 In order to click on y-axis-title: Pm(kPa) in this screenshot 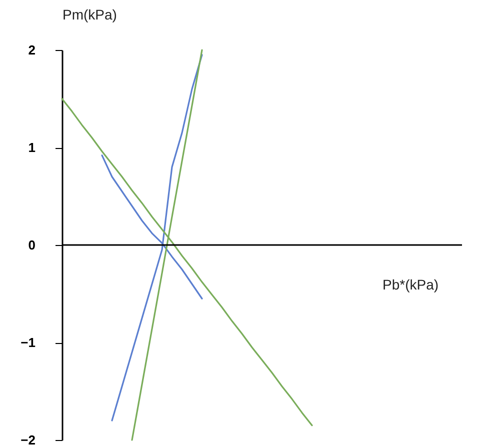, I will do `click(89, 14)`.